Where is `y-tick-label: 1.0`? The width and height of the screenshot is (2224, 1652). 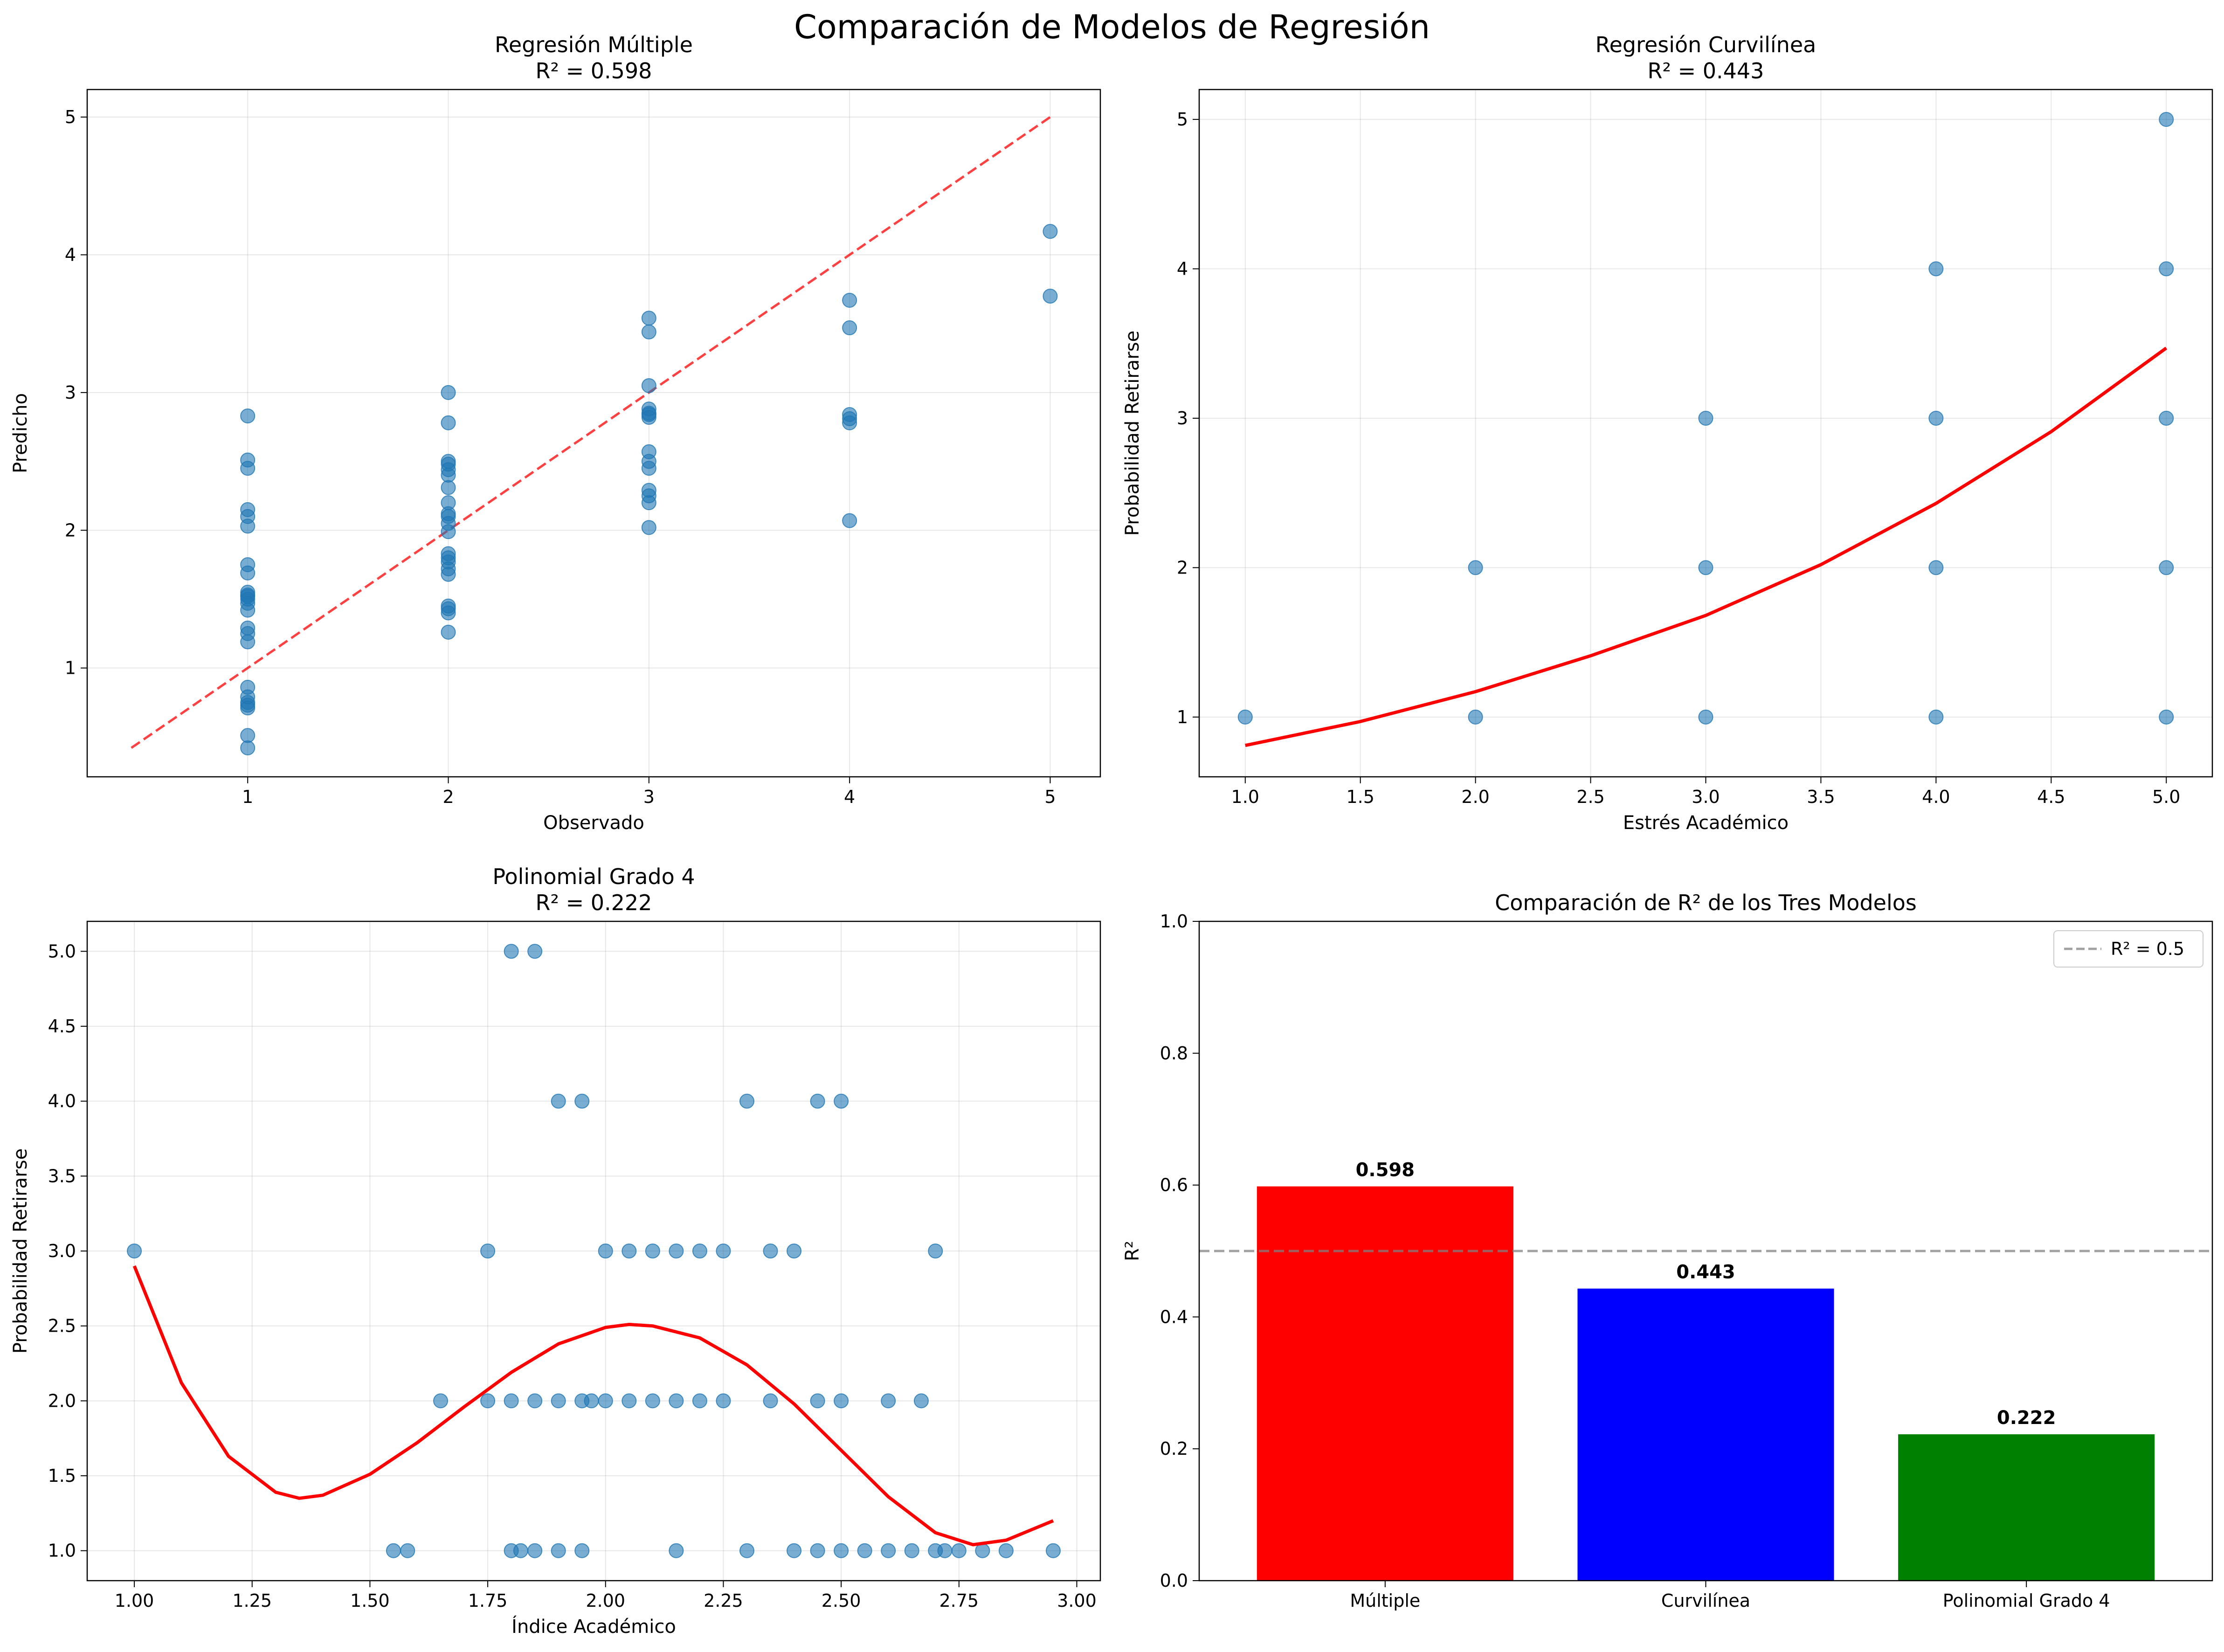
y-tick-label: 1.0 is located at coordinates (1174, 921).